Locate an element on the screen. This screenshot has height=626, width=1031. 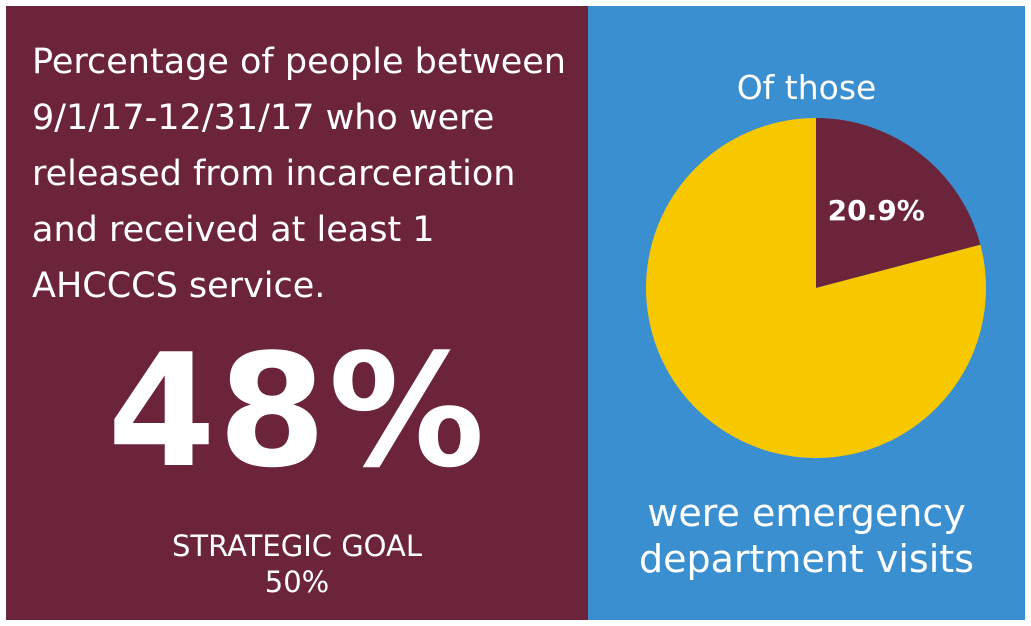
pie-slice-label-1: 20.9% is located at coordinates (876, 210).